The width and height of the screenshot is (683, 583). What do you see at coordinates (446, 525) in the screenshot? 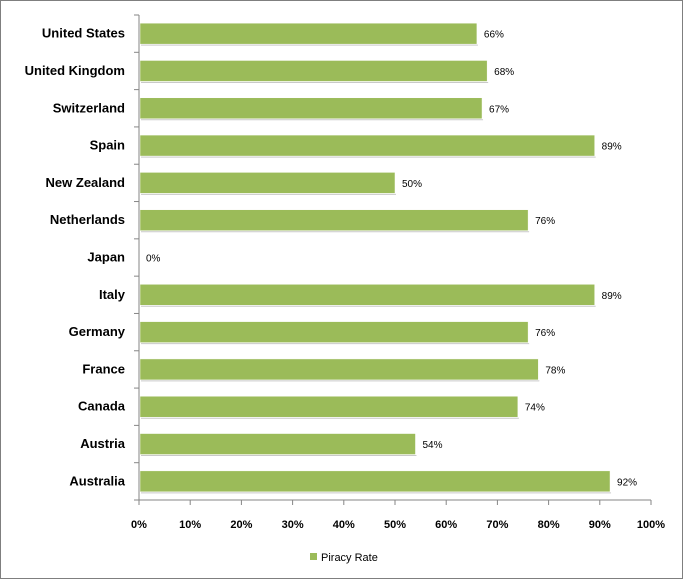
I see `x-tick-label: 60%` at bounding box center [446, 525].